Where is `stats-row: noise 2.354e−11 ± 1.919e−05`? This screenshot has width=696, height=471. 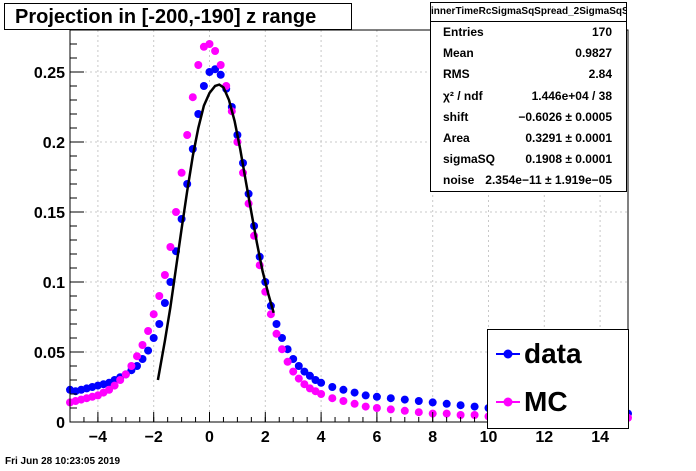
stats-row: noise 2.354e−11 ± 1.919e−05 is located at coordinates (528, 180).